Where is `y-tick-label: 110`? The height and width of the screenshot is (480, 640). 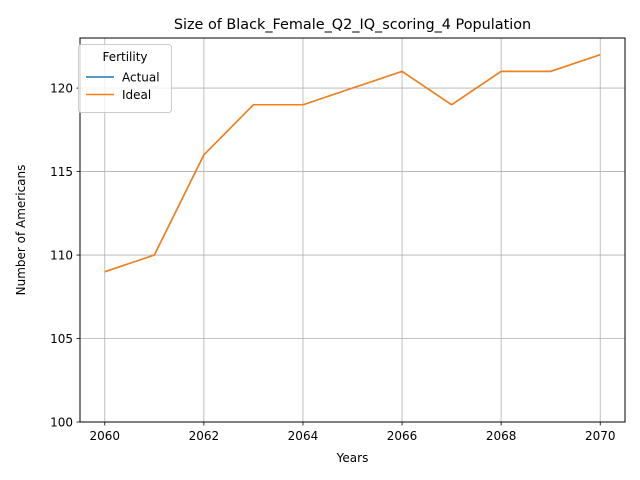 y-tick-label: 110 is located at coordinates (61, 256).